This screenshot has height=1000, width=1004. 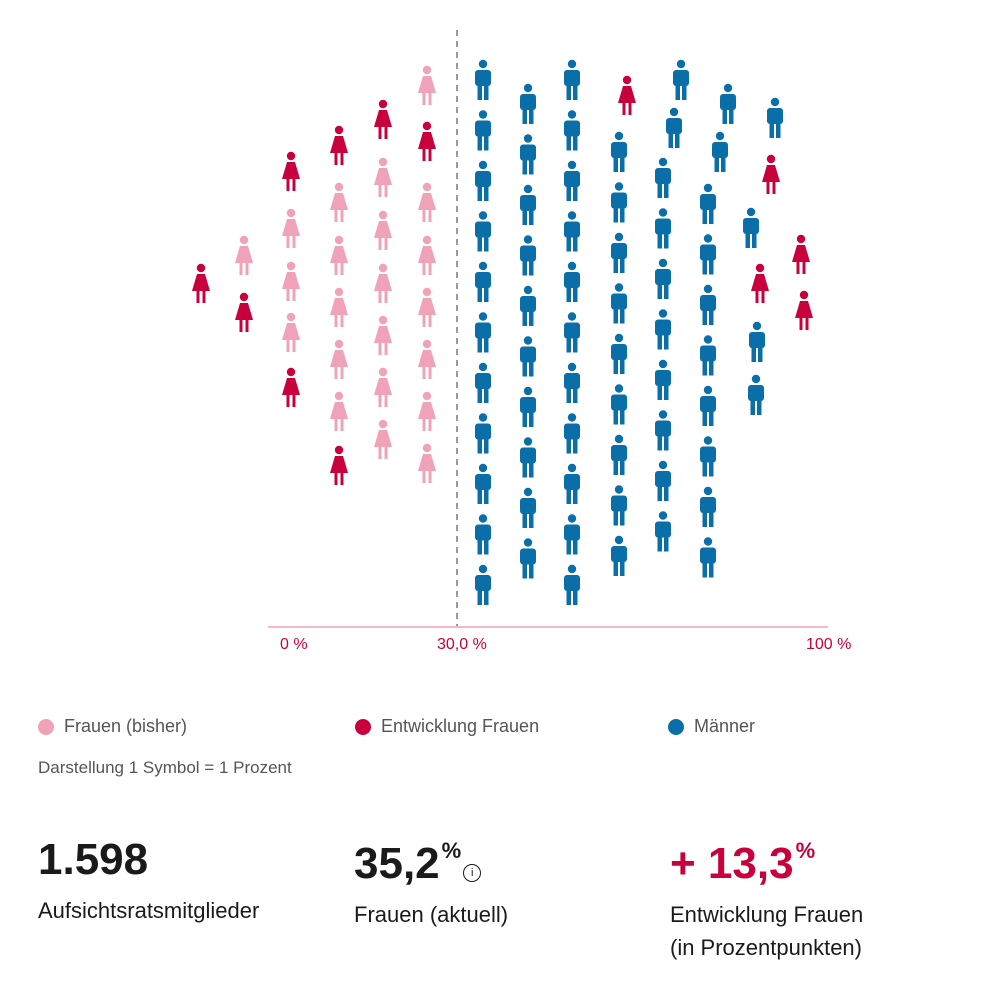 I want to click on axis-tick-0: 0 %, so click(x=294, y=644).